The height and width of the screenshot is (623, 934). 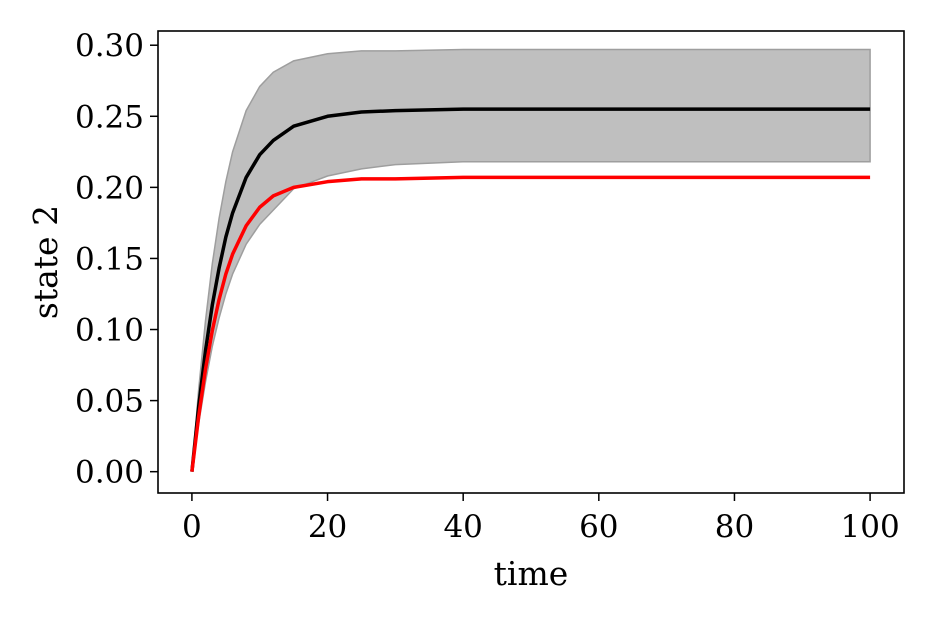 I want to click on y-axis-label: state 2, so click(x=45, y=262).